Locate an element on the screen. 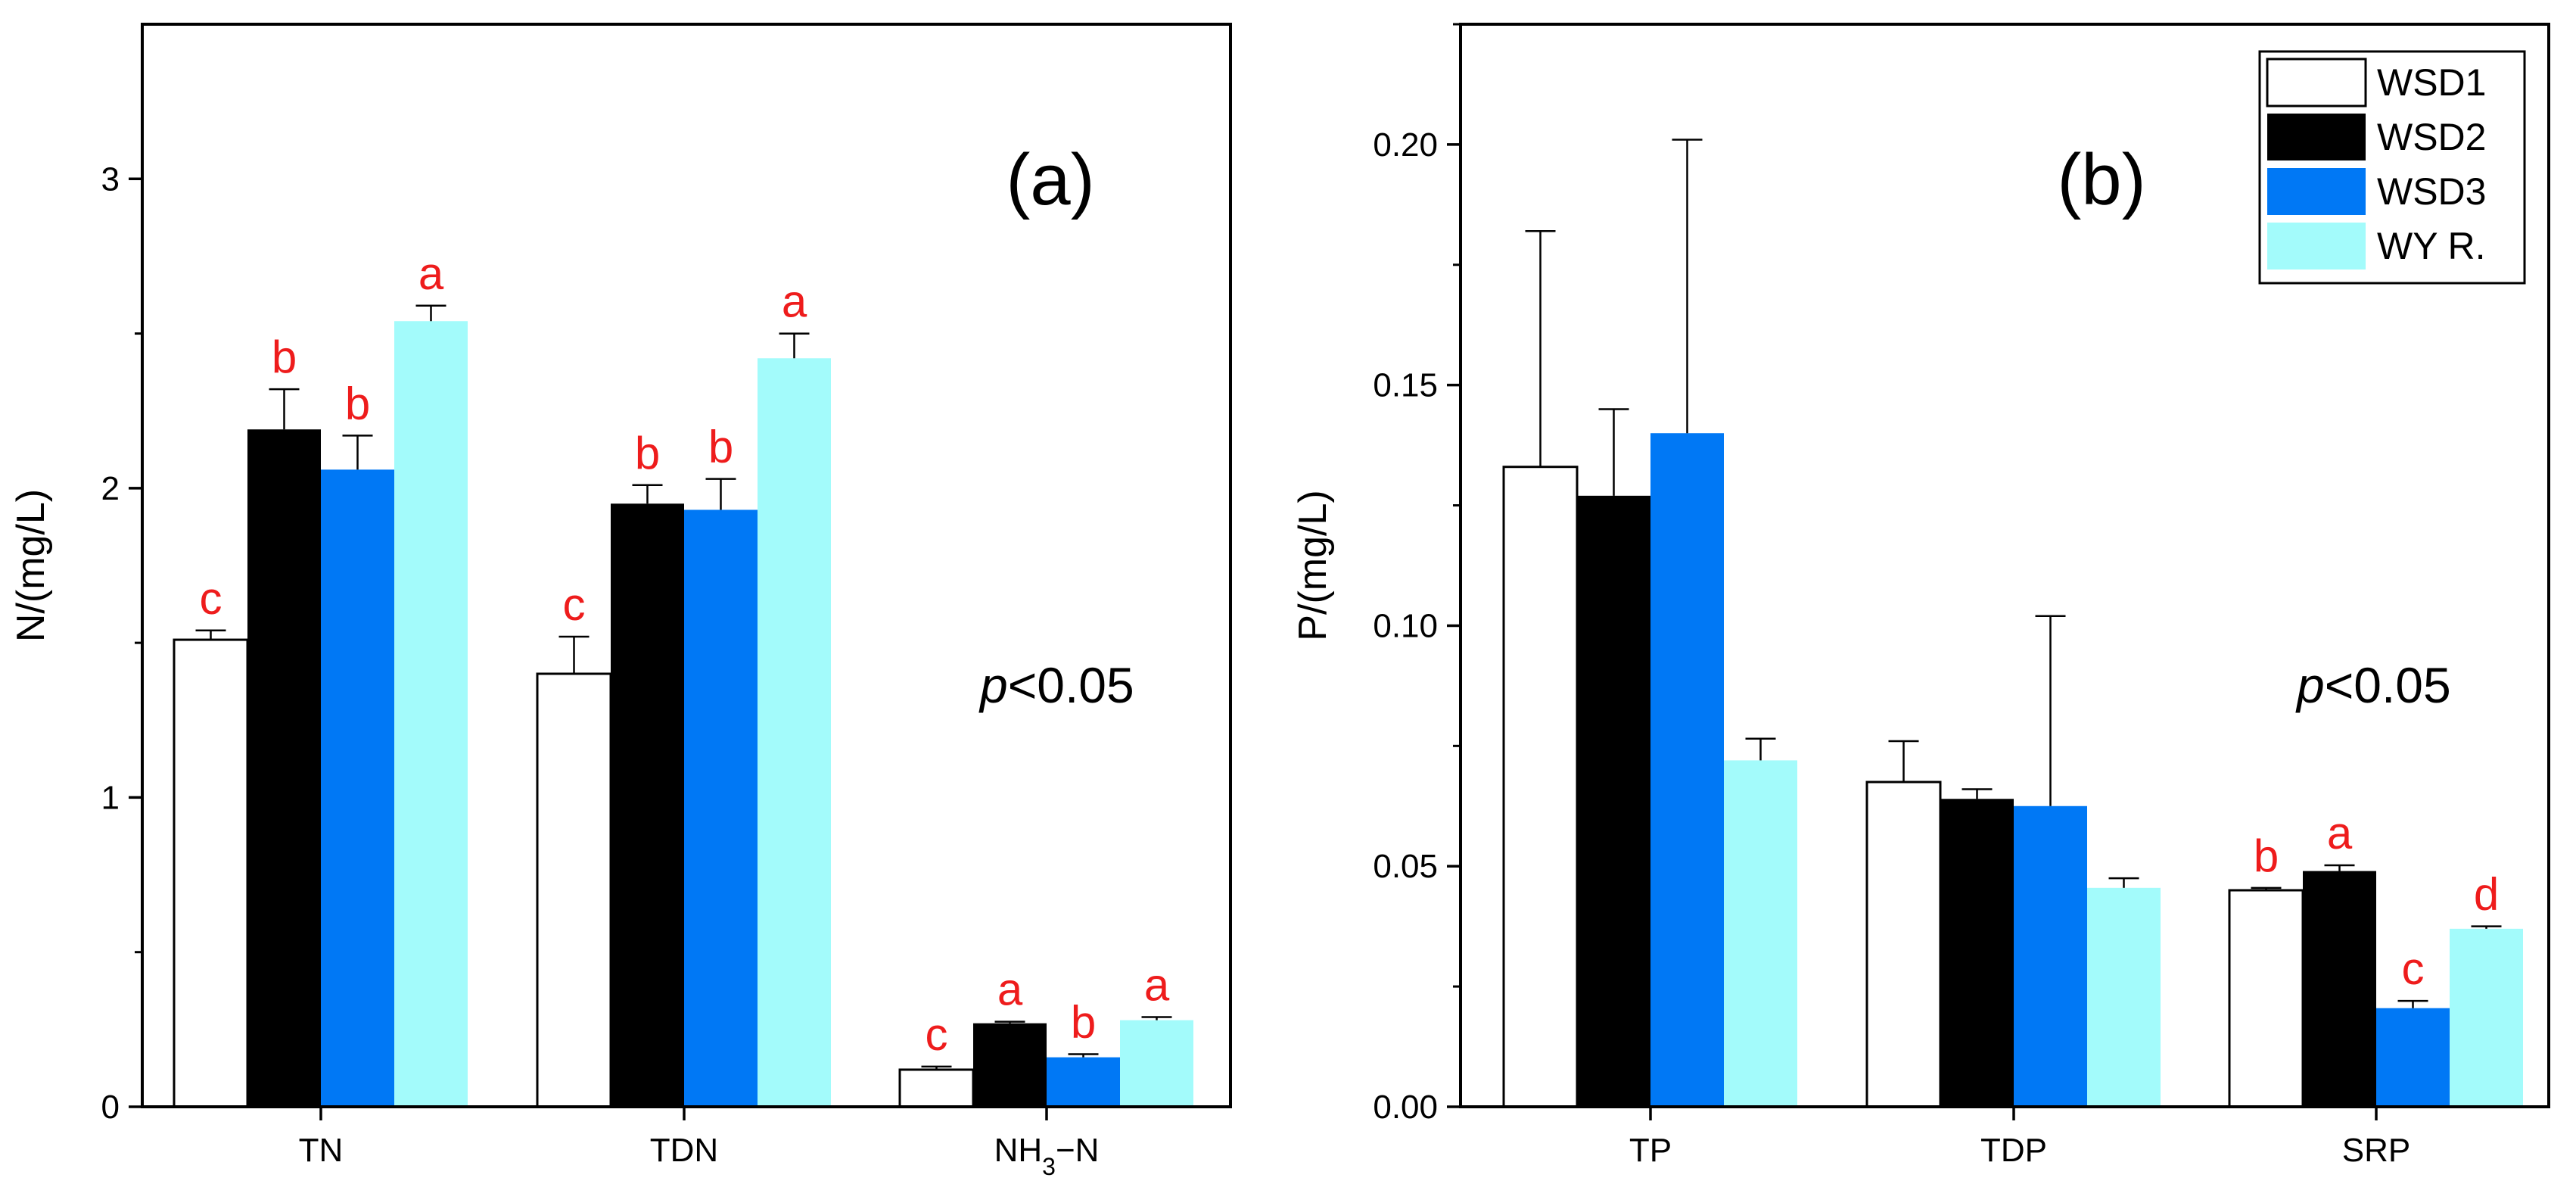 The height and width of the screenshot is (1184, 2576). y-tick-label: 3 is located at coordinates (110, 179).